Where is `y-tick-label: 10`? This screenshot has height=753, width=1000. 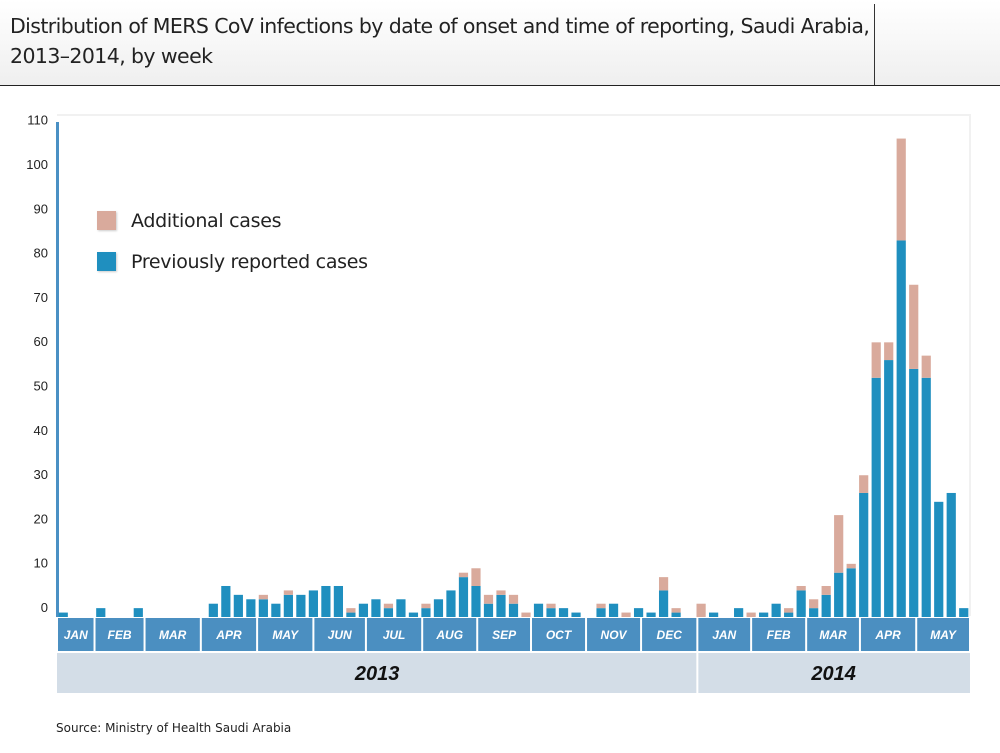 y-tick-label: 10 is located at coordinates (41, 563).